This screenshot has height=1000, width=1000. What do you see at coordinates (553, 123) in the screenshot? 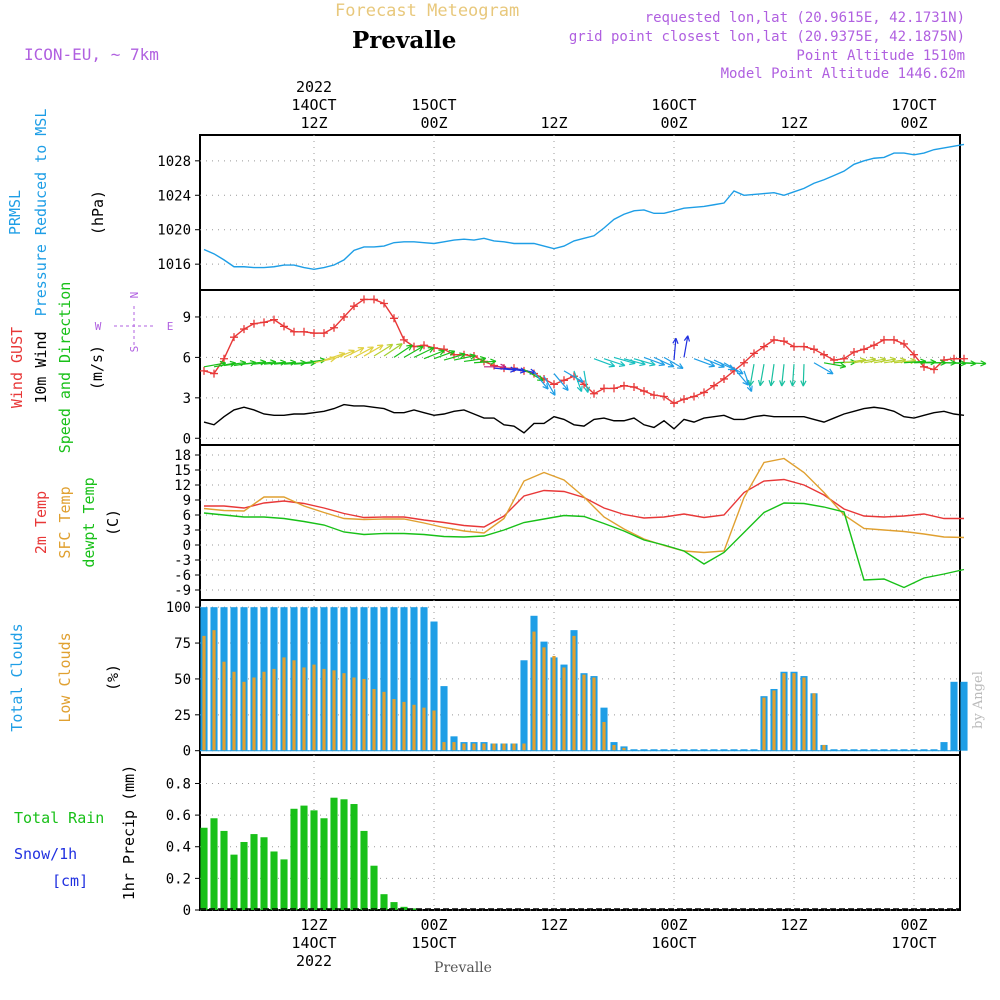
I see `top-time-label: 12Z` at bounding box center [553, 123].